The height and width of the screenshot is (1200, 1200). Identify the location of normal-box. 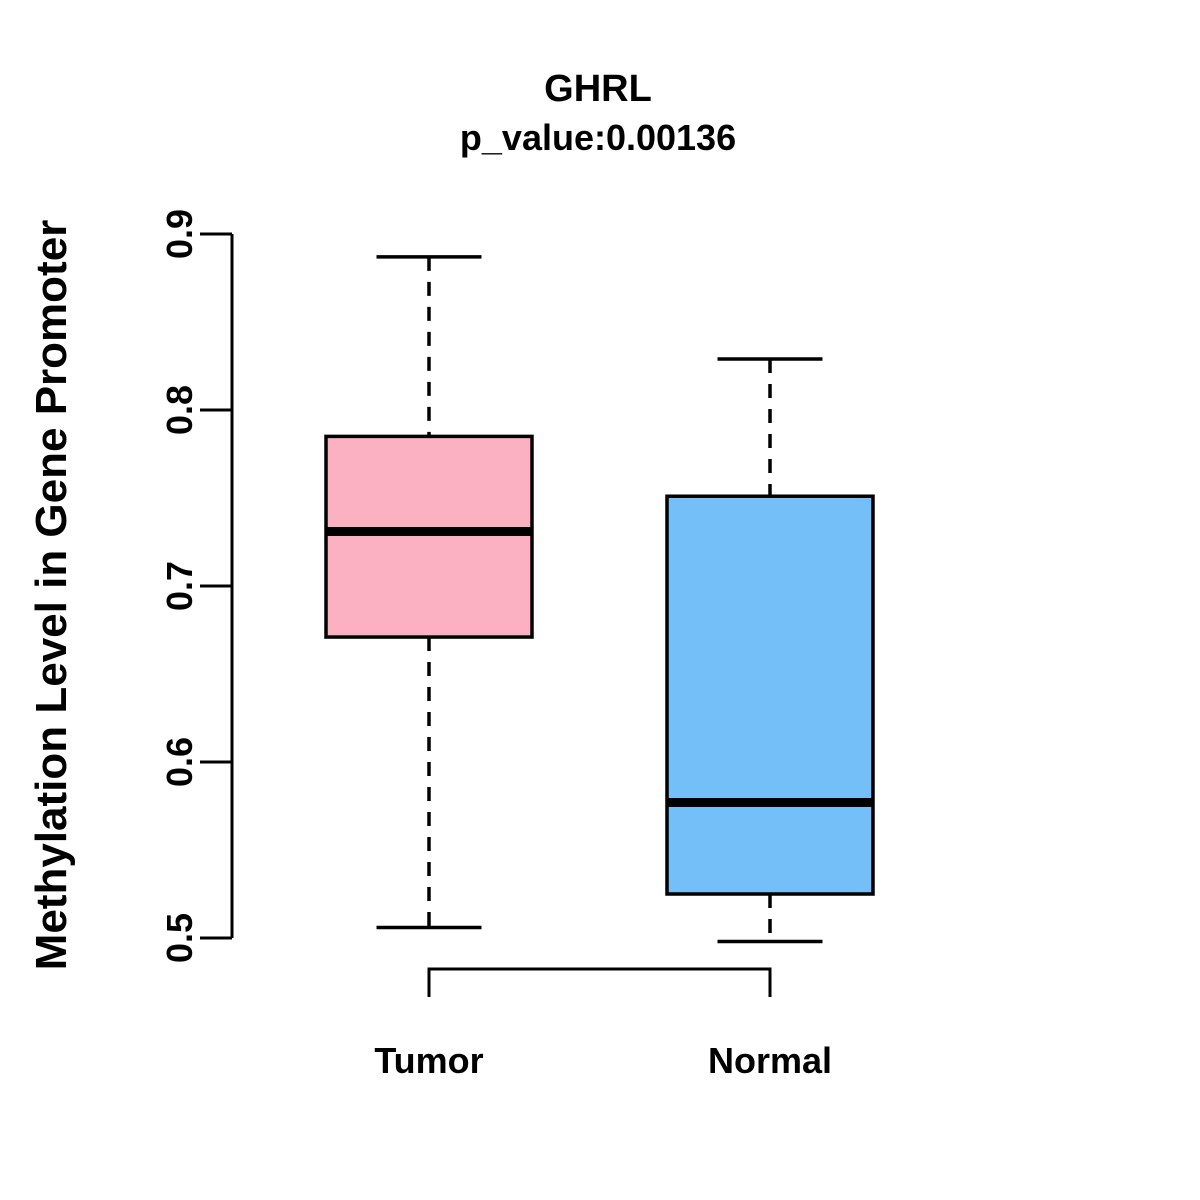
(770, 695).